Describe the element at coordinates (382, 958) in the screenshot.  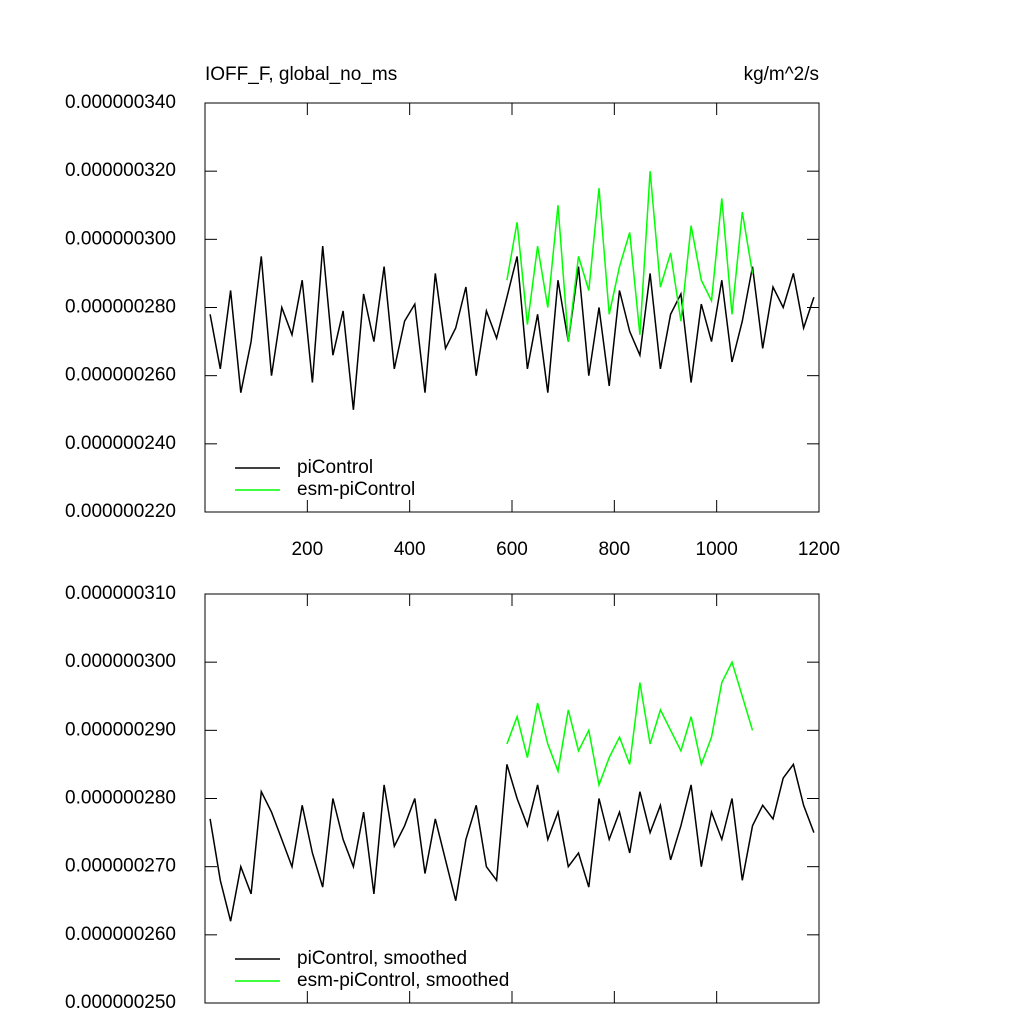
I see `legend-label: piControl, smoothed` at that location.